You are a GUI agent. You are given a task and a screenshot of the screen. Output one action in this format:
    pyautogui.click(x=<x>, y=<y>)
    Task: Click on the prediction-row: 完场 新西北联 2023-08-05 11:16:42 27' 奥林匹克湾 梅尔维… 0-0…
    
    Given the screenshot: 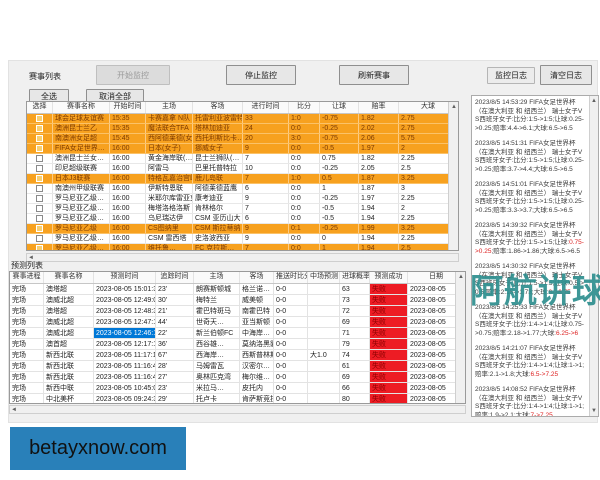 What is the action you would take?
    pyautogui.click(x=237, y=377)
    